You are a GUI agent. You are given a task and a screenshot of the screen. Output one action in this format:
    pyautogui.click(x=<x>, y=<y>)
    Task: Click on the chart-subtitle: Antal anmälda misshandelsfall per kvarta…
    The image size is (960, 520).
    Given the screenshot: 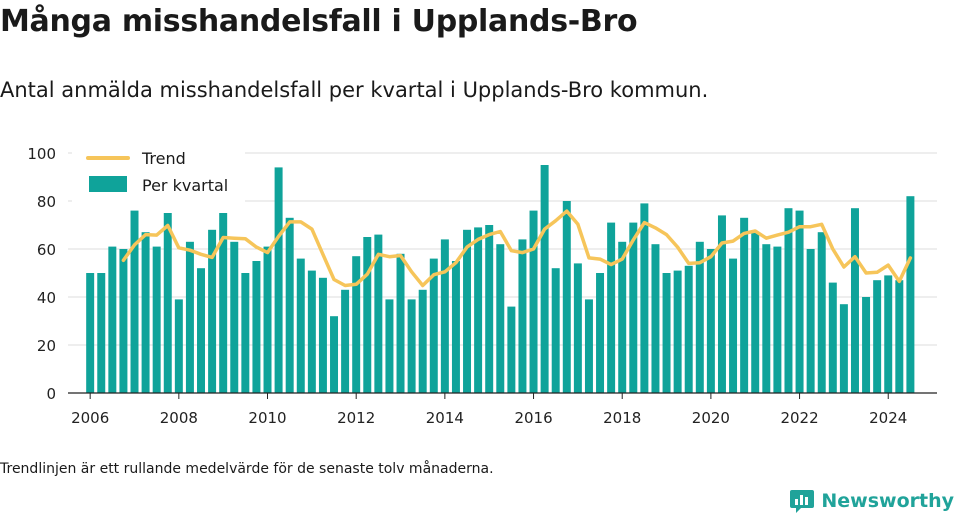 What is the action you would take?
    pyautogui.click(x=354, y=90)
    